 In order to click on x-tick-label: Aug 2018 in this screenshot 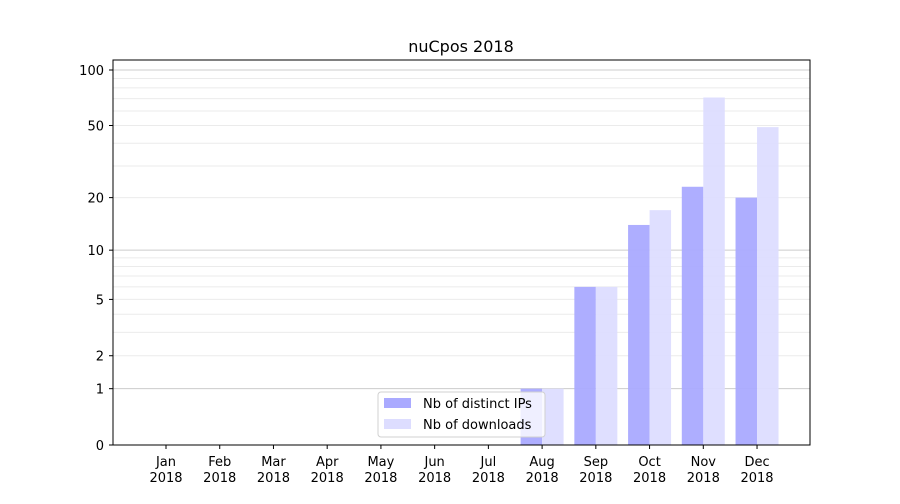, I will do `click(542, 470)`.